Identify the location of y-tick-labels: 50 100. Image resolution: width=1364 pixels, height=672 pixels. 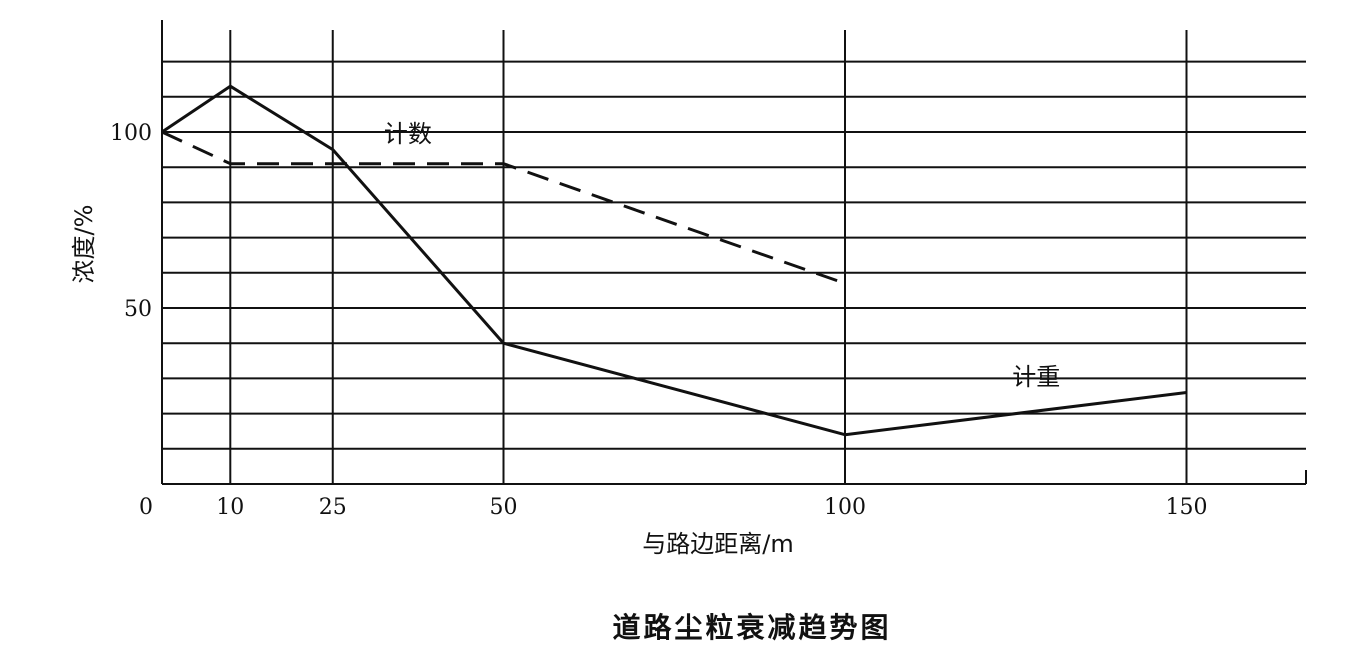
(131, 221).